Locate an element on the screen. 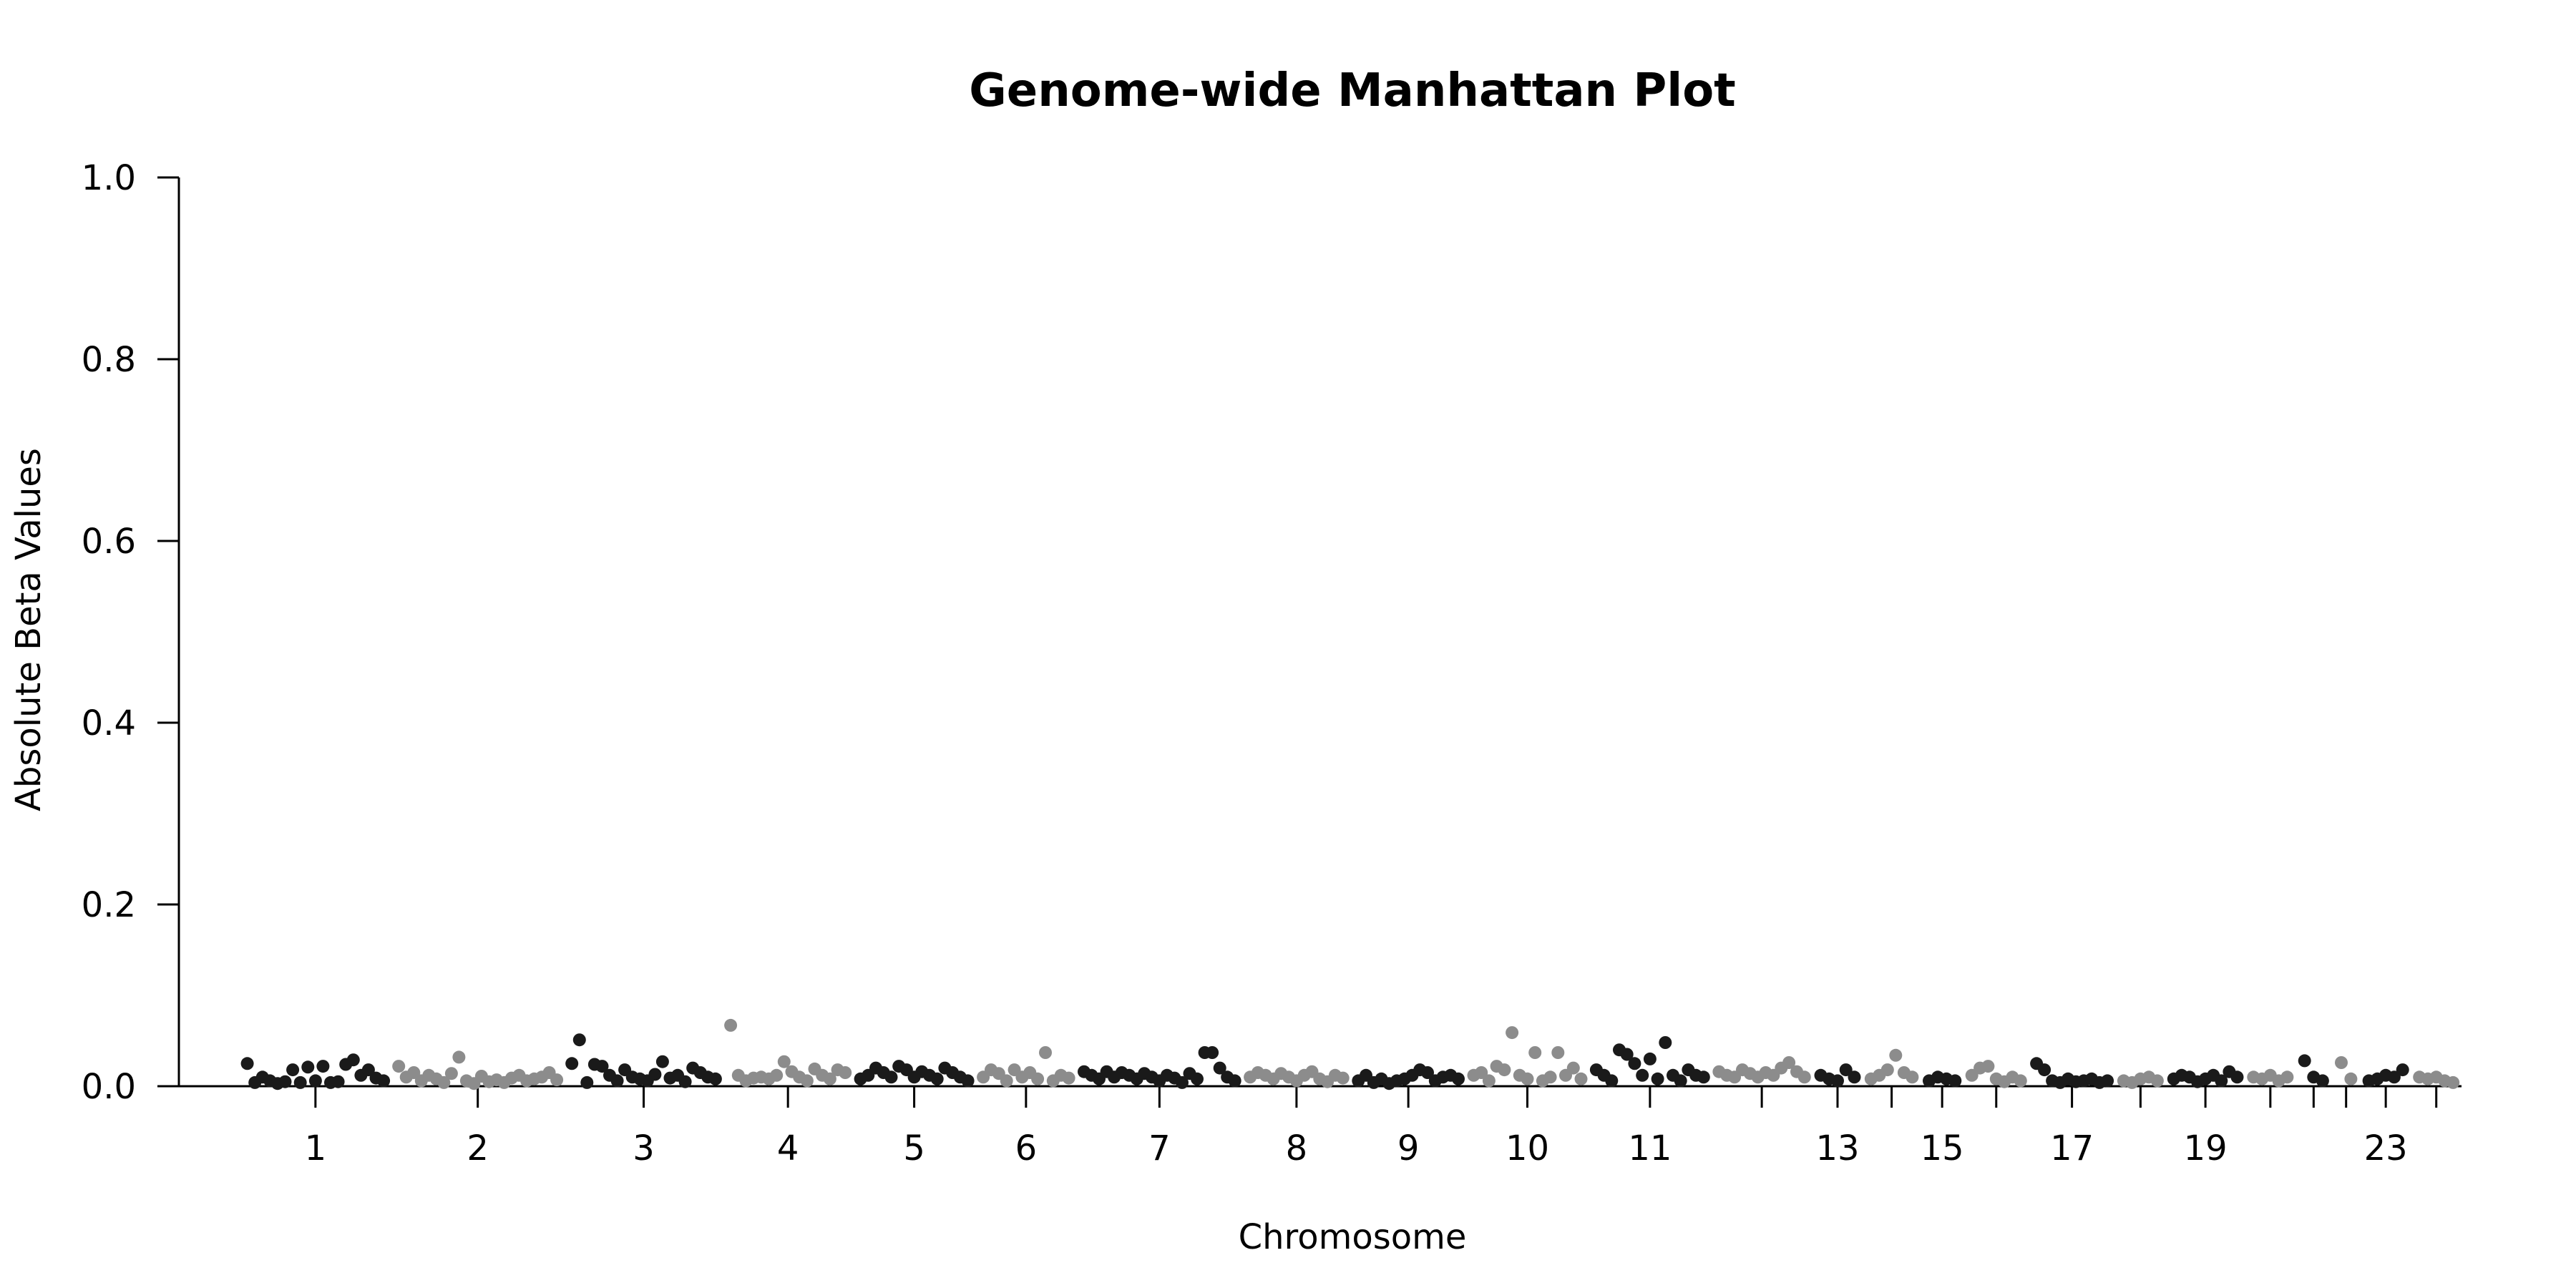 The image size is (2576, 1288). data-points is located at coordinates (1350, 1054).